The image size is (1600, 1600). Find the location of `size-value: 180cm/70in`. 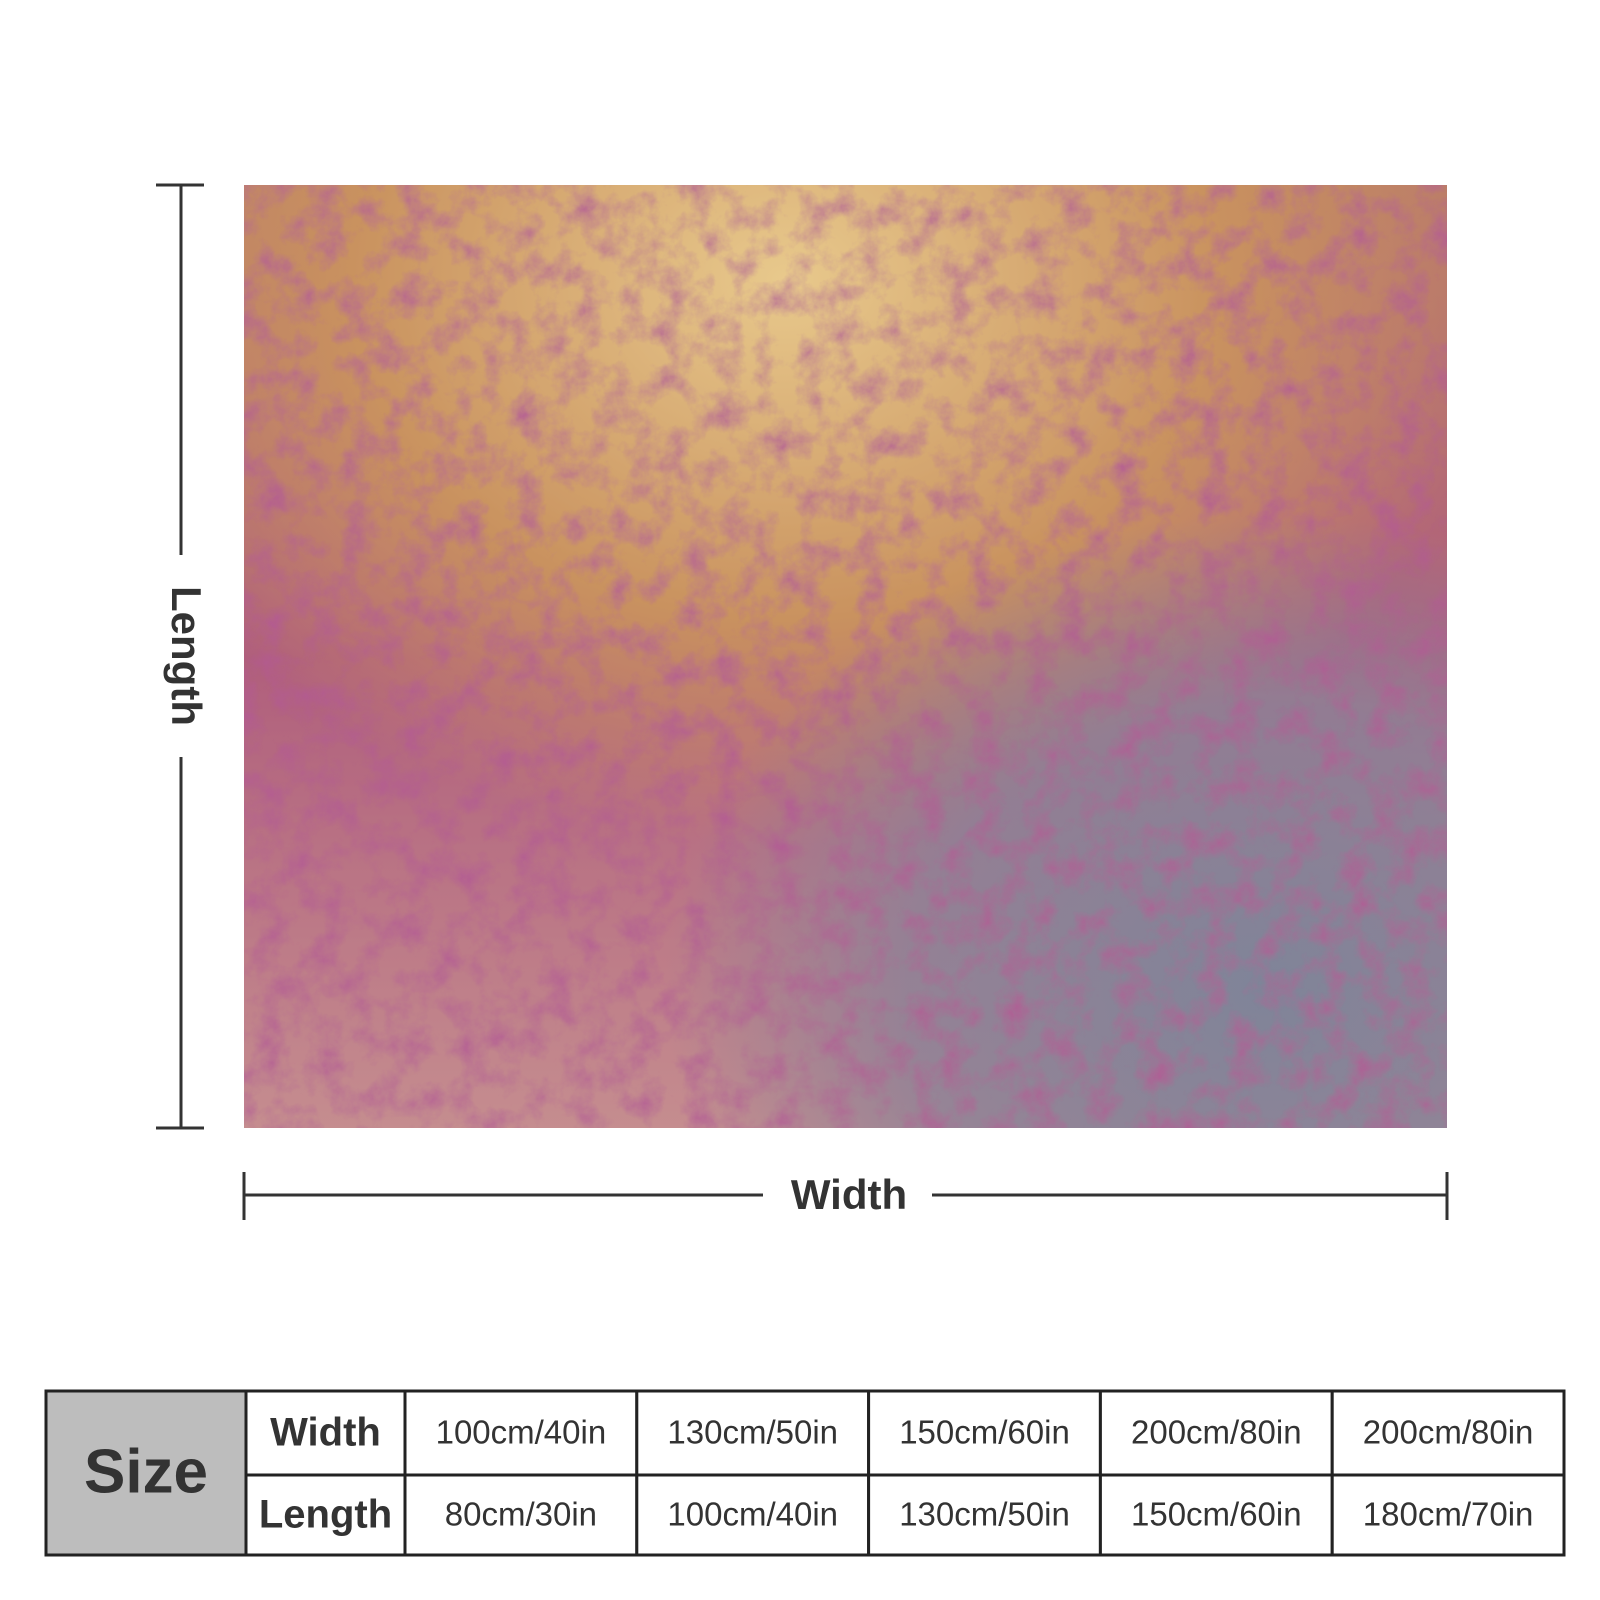

size-value: 180cm/70in is located at coordinates (1448, 1514).